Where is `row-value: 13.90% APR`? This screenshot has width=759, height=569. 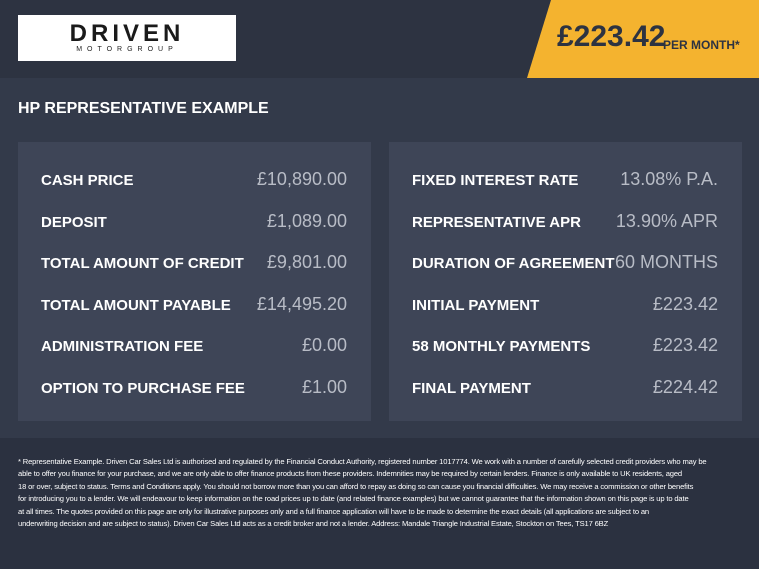 row-value: 13.90% APR is located at coordinates (666, 220).